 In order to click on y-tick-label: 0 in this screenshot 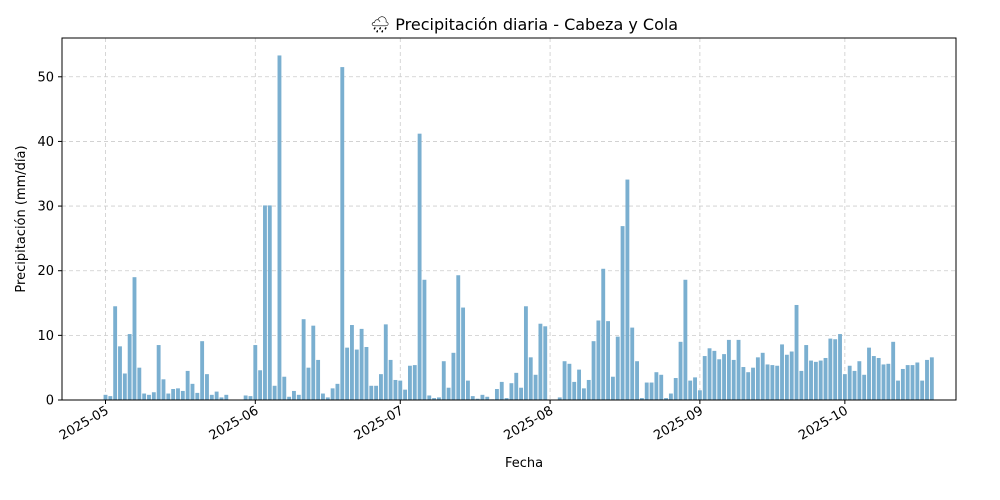, I will do `click(50, 401)`.